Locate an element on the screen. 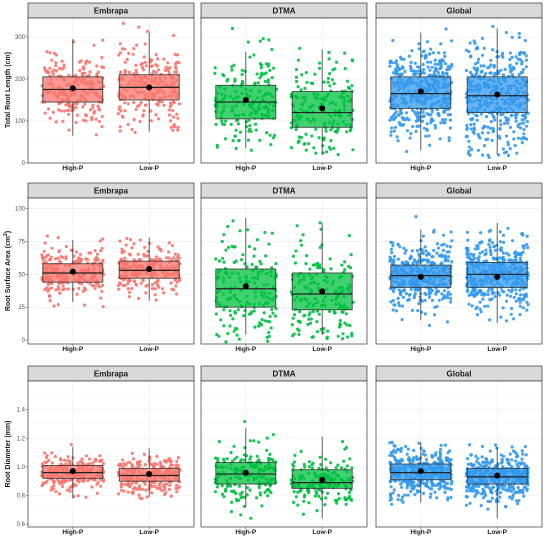 The height and width of the screenshot is (539, 550). x-category-label: Low-P is located at coordinates (149, 349).